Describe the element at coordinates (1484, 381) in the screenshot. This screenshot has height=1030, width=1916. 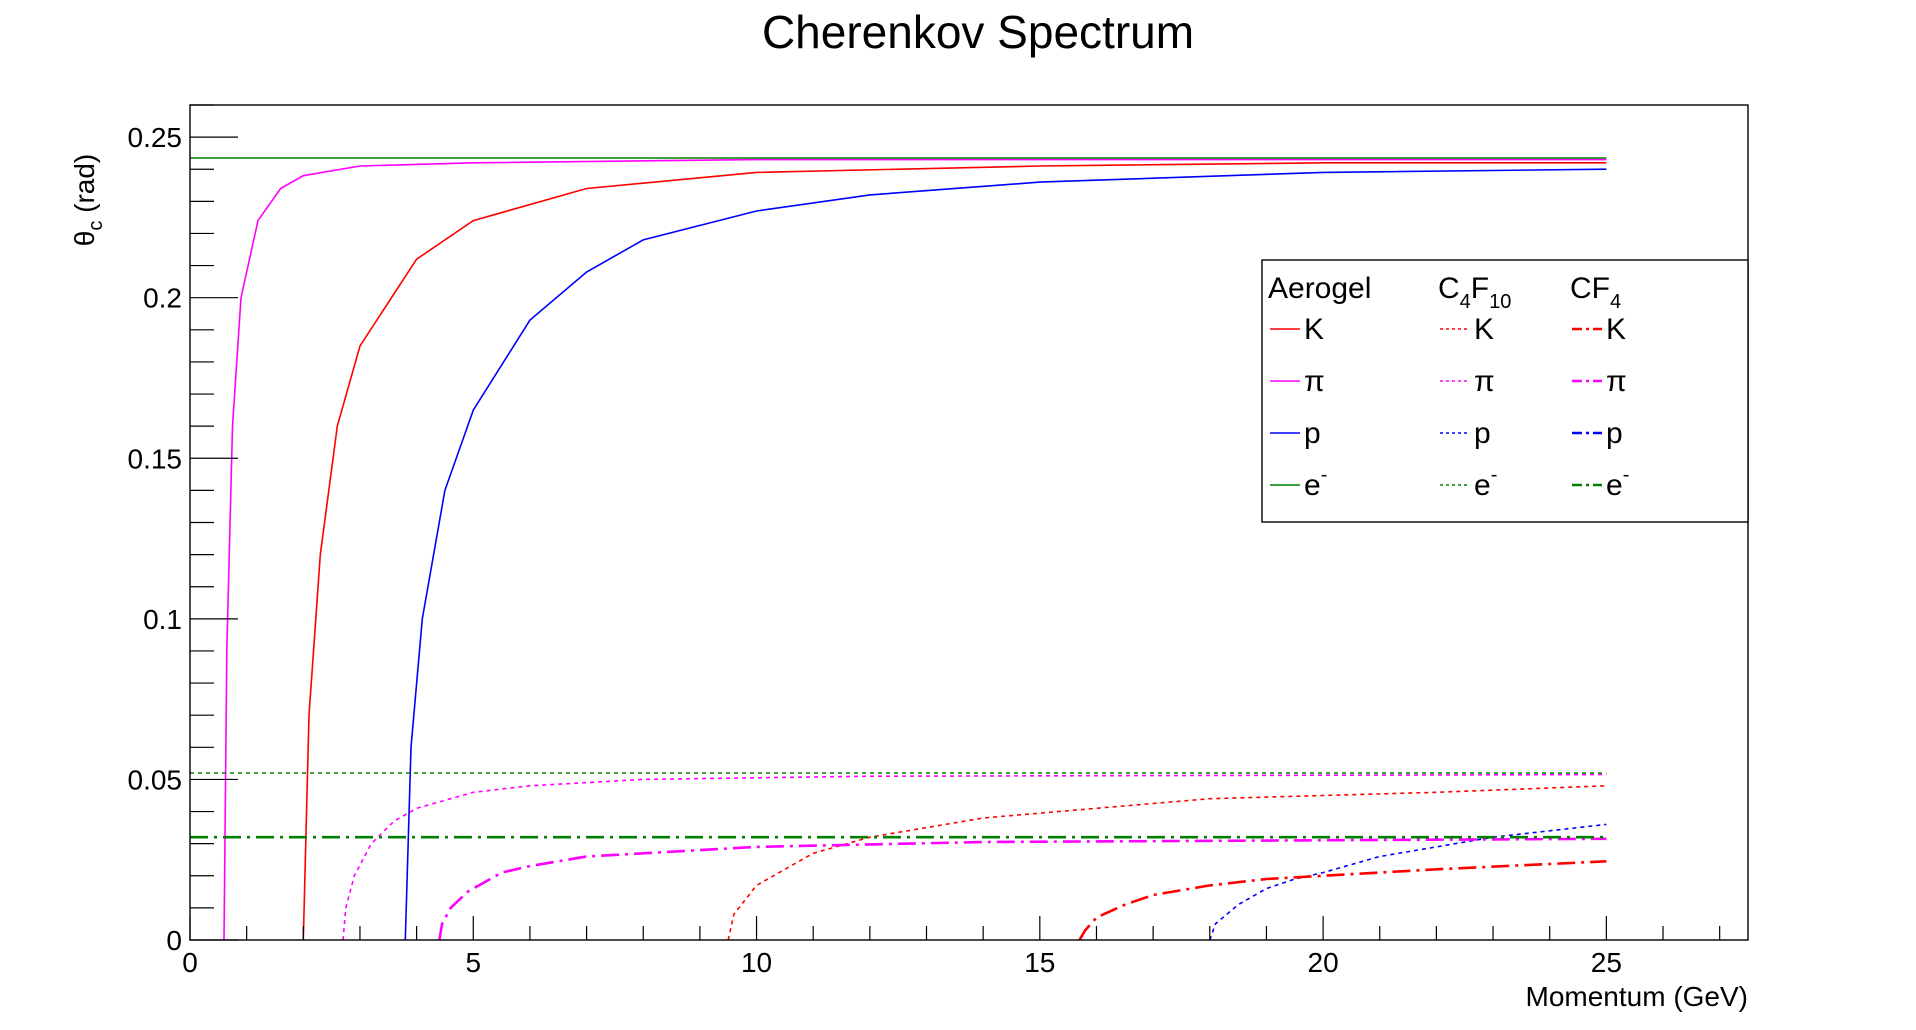
I see `legend-label-1-1: π` at that location.